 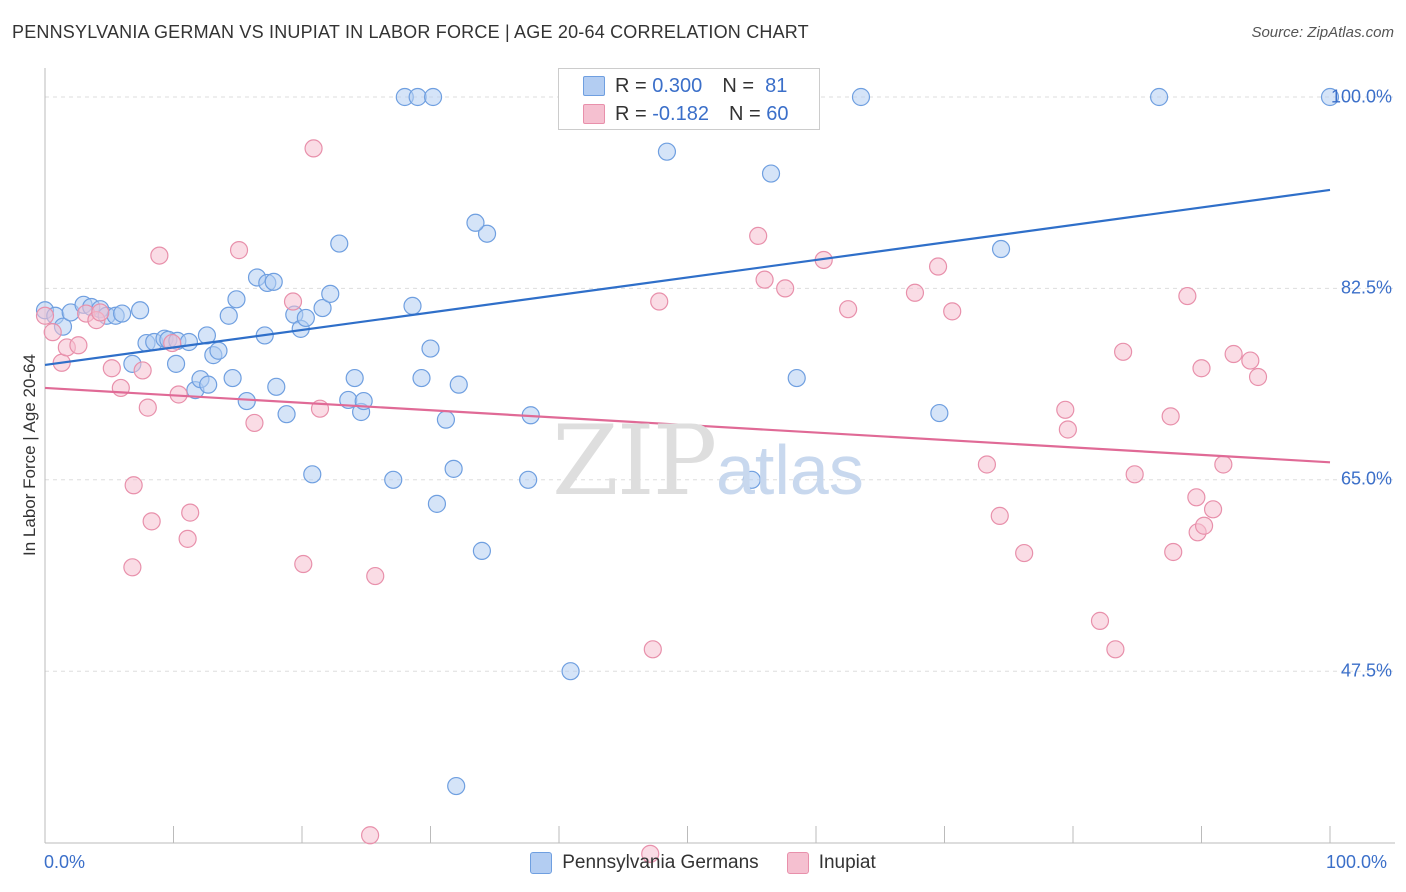 What do you see at coordinates (634, 461) in the screenshot?
I see `watermark-zip: ZIP` at bounding box center [634, 461].